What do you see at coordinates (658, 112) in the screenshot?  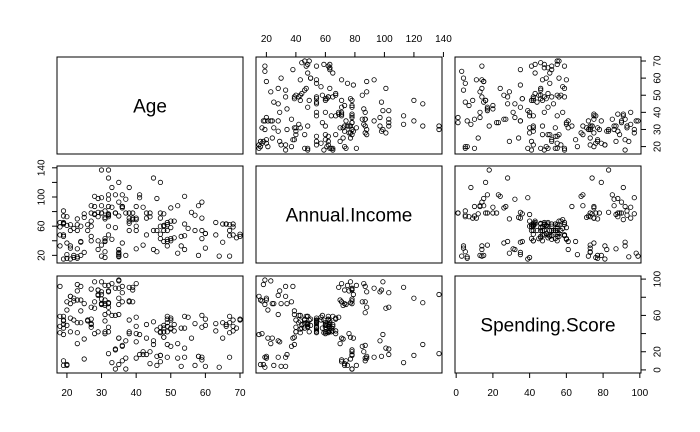 I see `y-tick-label-age: 40` at bounding box center [658, 112].